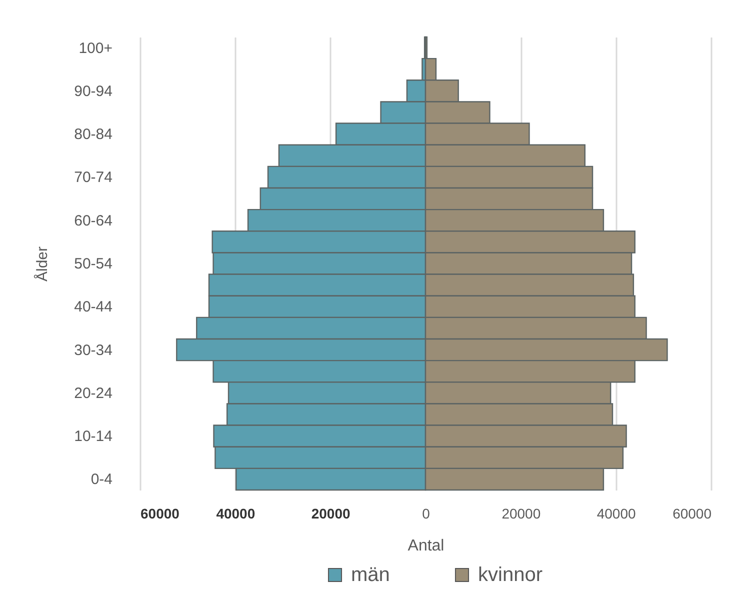  What do you see at coordinates (93, 264) in the screenshot?
I see `y-tick-label: 50-54` at bounding box center [93, 264].